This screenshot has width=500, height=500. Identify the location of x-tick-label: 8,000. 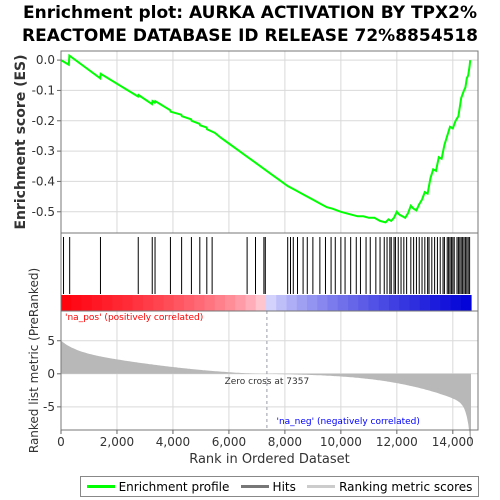
(285, 442).